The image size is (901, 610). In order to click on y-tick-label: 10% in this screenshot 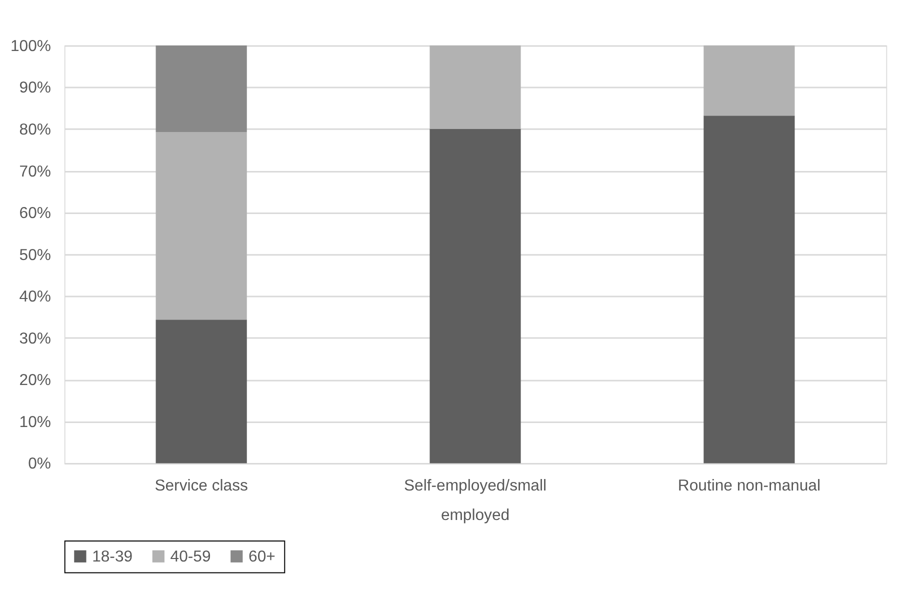, I will do `click(35, 422)`.